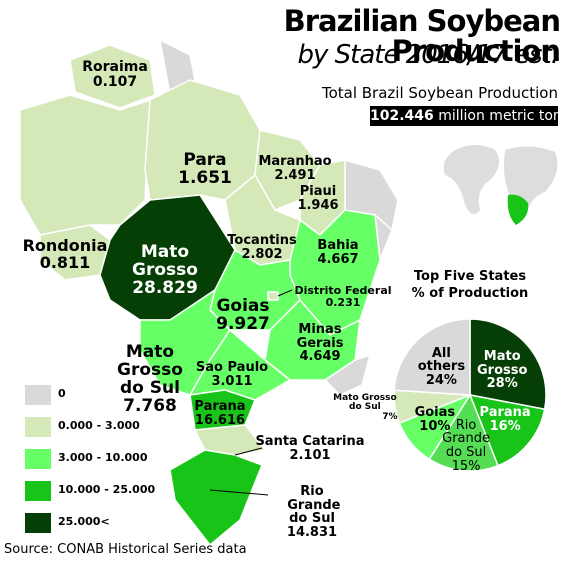 The width and height of the screenshot is (563, 561). Describe the element at coordinates (422, 36) in the screenshot. I see `title: Brazilian Soybean Production` at that location.